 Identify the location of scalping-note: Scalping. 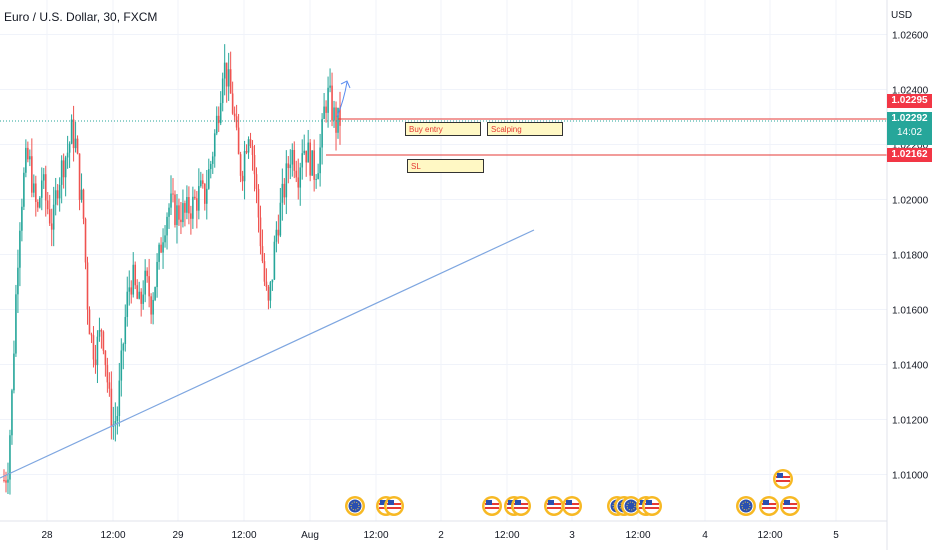
(525, 129).